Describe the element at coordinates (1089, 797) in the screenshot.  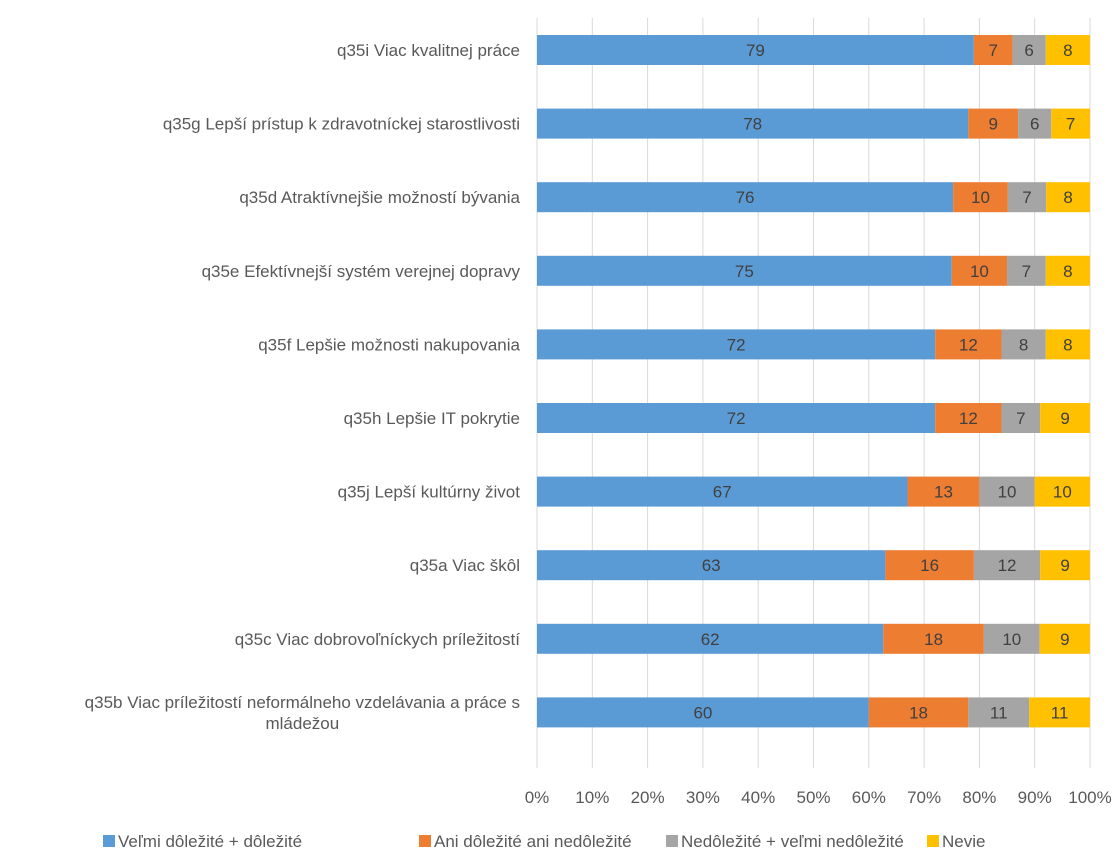
I see `x-tick-label: 100%` at that location.